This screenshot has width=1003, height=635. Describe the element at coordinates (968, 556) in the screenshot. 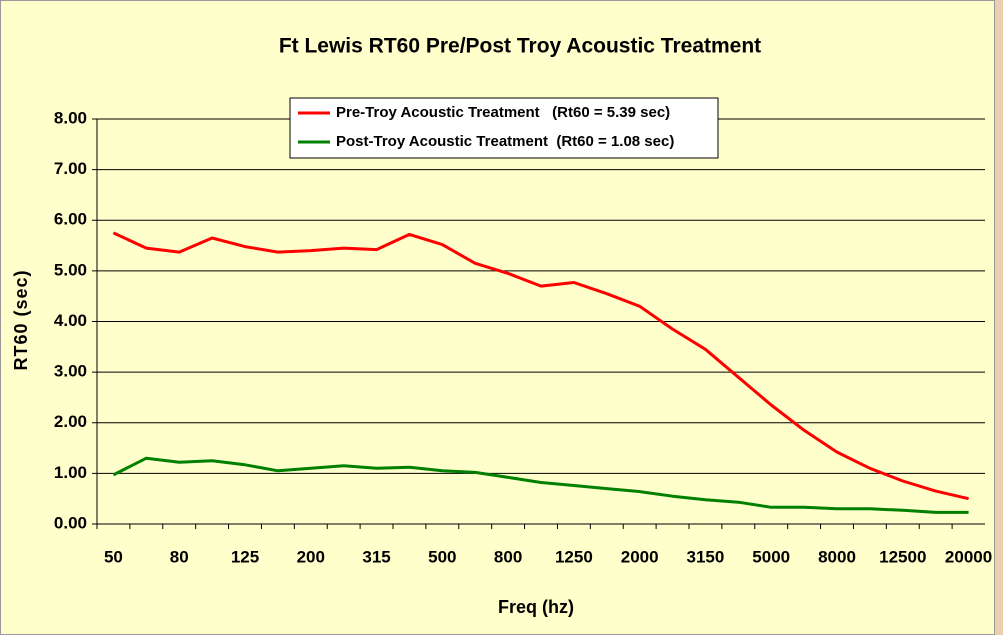

I see `x-tick-label: 20000` at that location.